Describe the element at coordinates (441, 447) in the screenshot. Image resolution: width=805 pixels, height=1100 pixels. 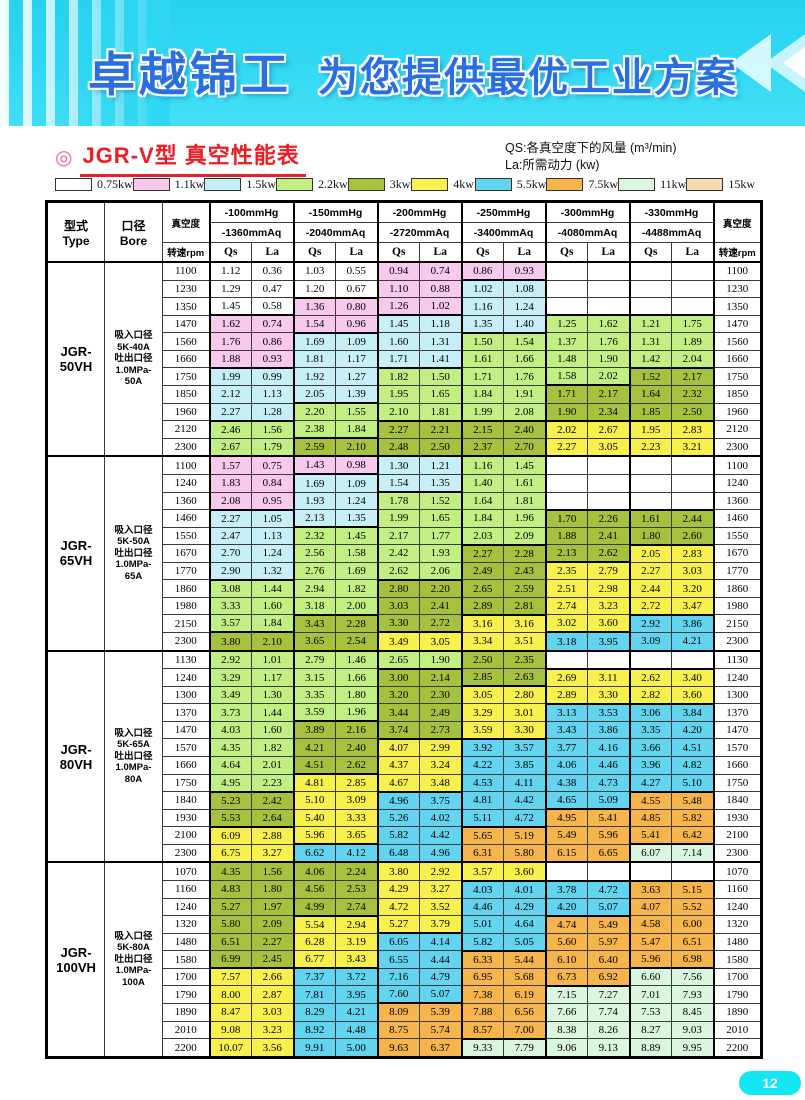
I see `la-cell: 2.50` at that location.